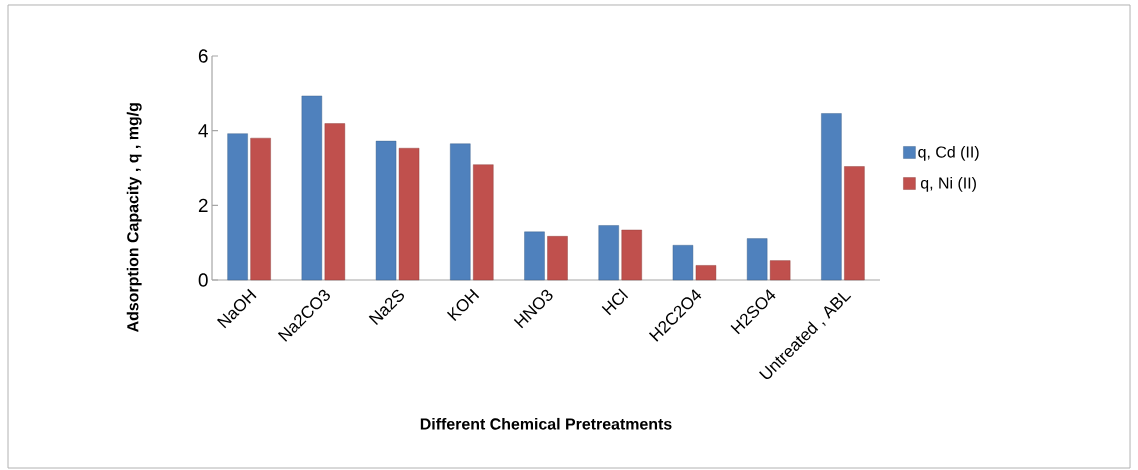 The image size is (1138, 470). Describe the element at coordinates (203, 205) in the screenshot. I see `y-tick-label: 2` at that location.